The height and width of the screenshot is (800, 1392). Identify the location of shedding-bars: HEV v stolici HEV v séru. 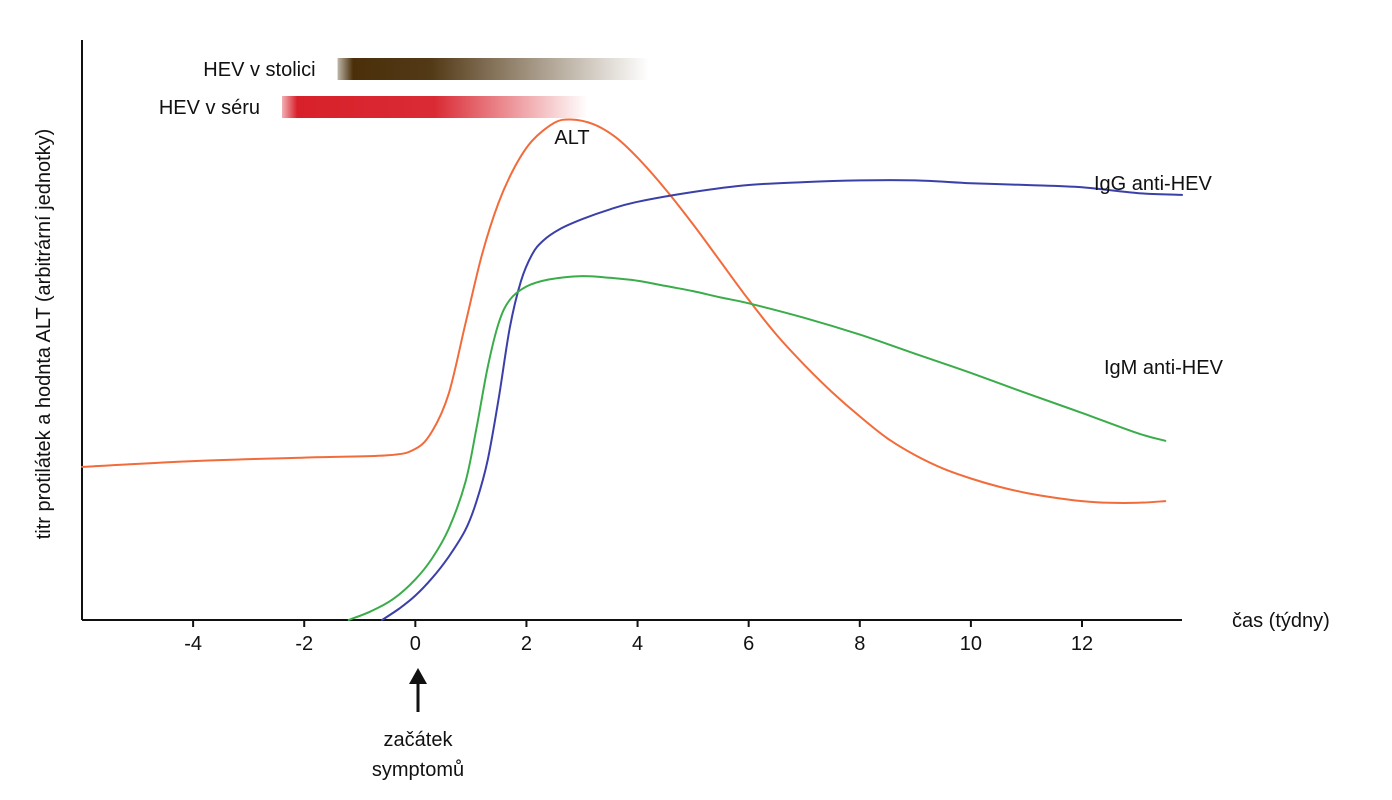
(404, 88).